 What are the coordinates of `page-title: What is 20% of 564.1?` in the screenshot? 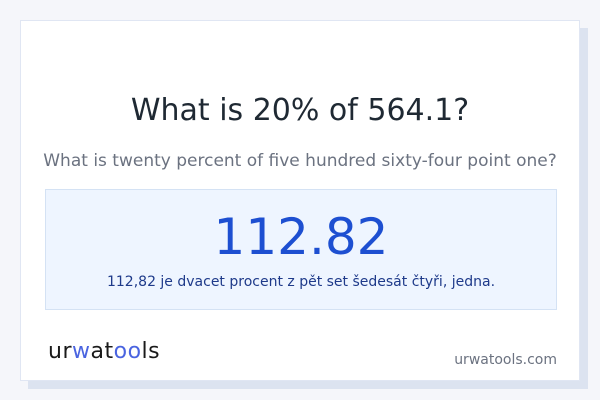 It's located at (300, 110).